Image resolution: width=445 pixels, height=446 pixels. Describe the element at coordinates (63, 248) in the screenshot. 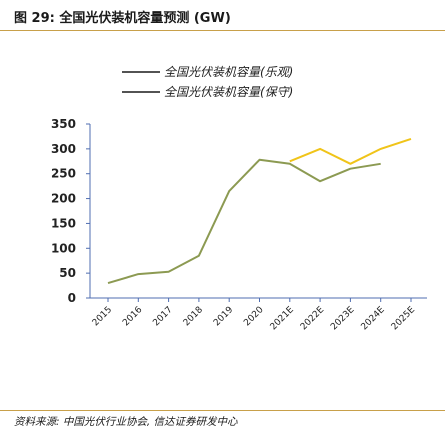

I see `y-tick-label: 100` at that location.